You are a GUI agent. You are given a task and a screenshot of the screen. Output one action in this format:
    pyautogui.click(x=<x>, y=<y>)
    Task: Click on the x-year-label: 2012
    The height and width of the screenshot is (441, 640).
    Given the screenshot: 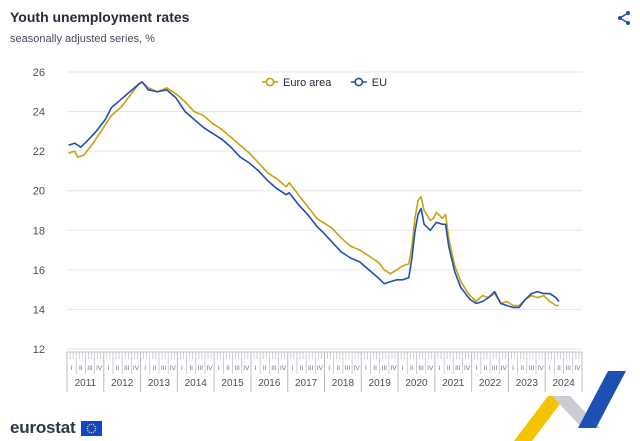 What is the action you would take?
    pyautogui.click(x=122, y=383)
    